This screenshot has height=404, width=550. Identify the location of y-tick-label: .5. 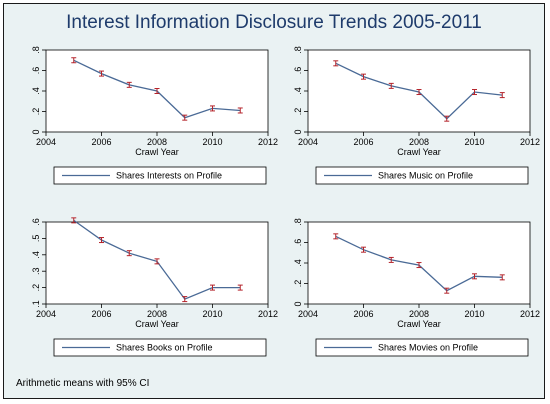
(36, 239).